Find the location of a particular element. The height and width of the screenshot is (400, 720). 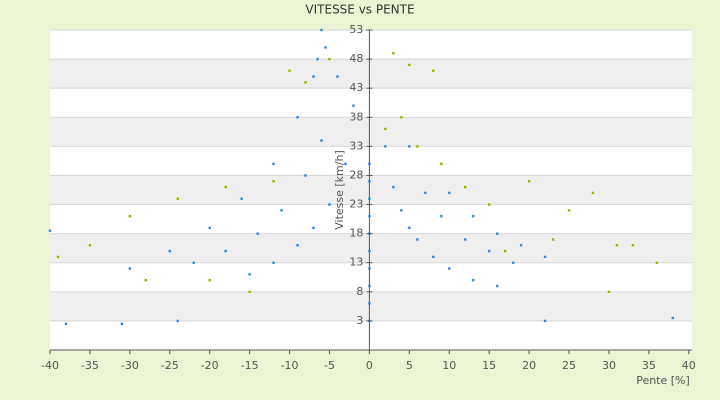

y-tick-label: 28 is located at coordinates (356, 174).